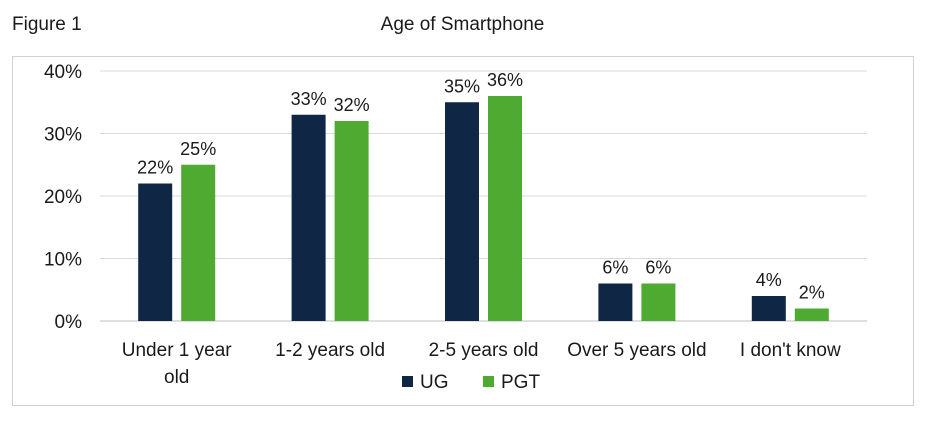 Image resolution: width=931 pixels, height=429 pixels. I want to click on x-tick-label: old, so click(176, 377).